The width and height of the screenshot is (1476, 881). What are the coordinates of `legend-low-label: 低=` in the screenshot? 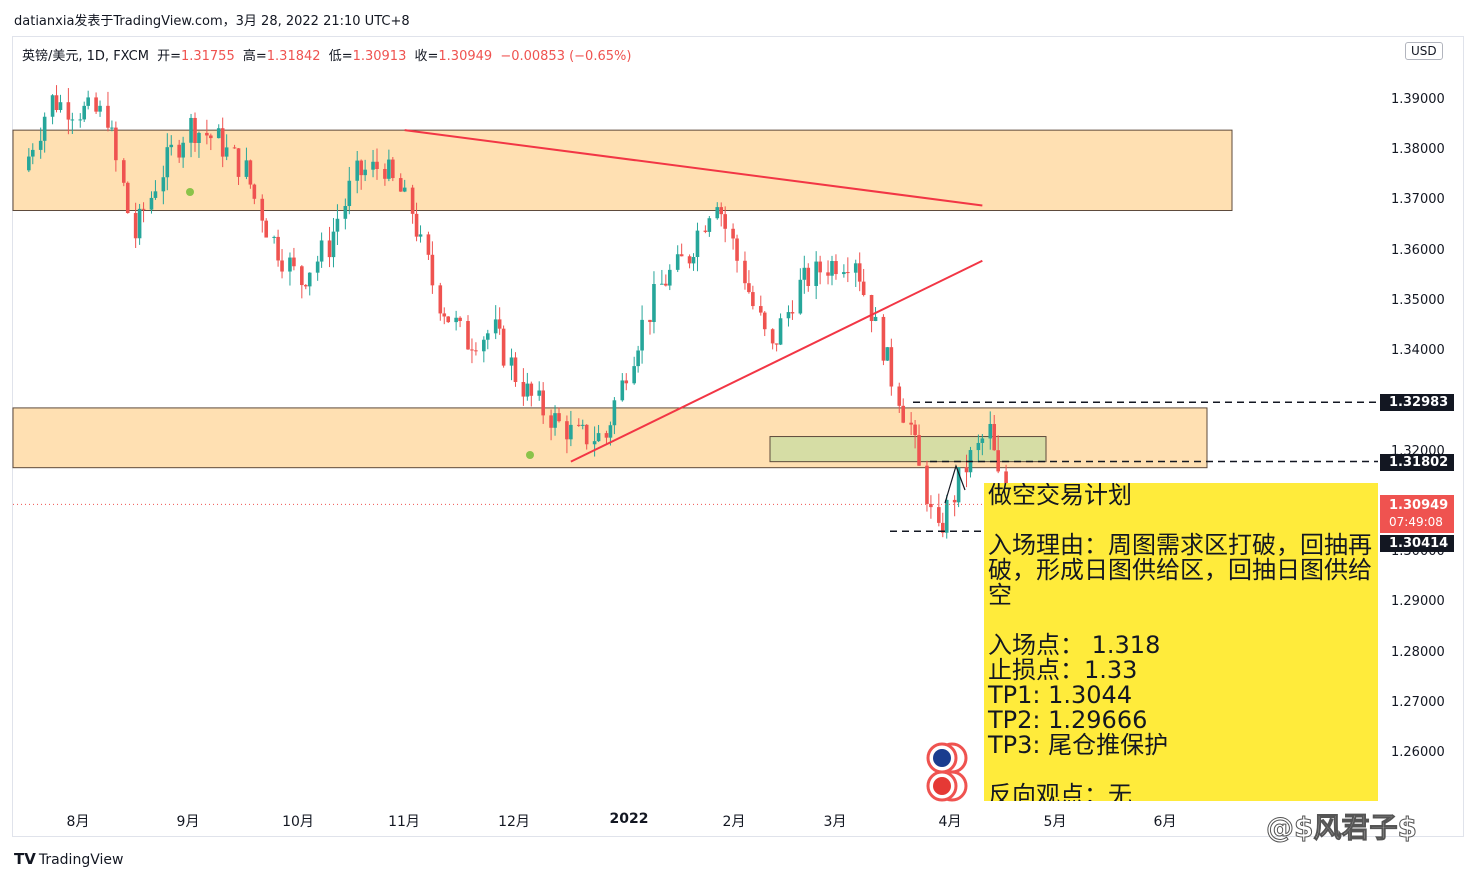 It's located at (340, 56).